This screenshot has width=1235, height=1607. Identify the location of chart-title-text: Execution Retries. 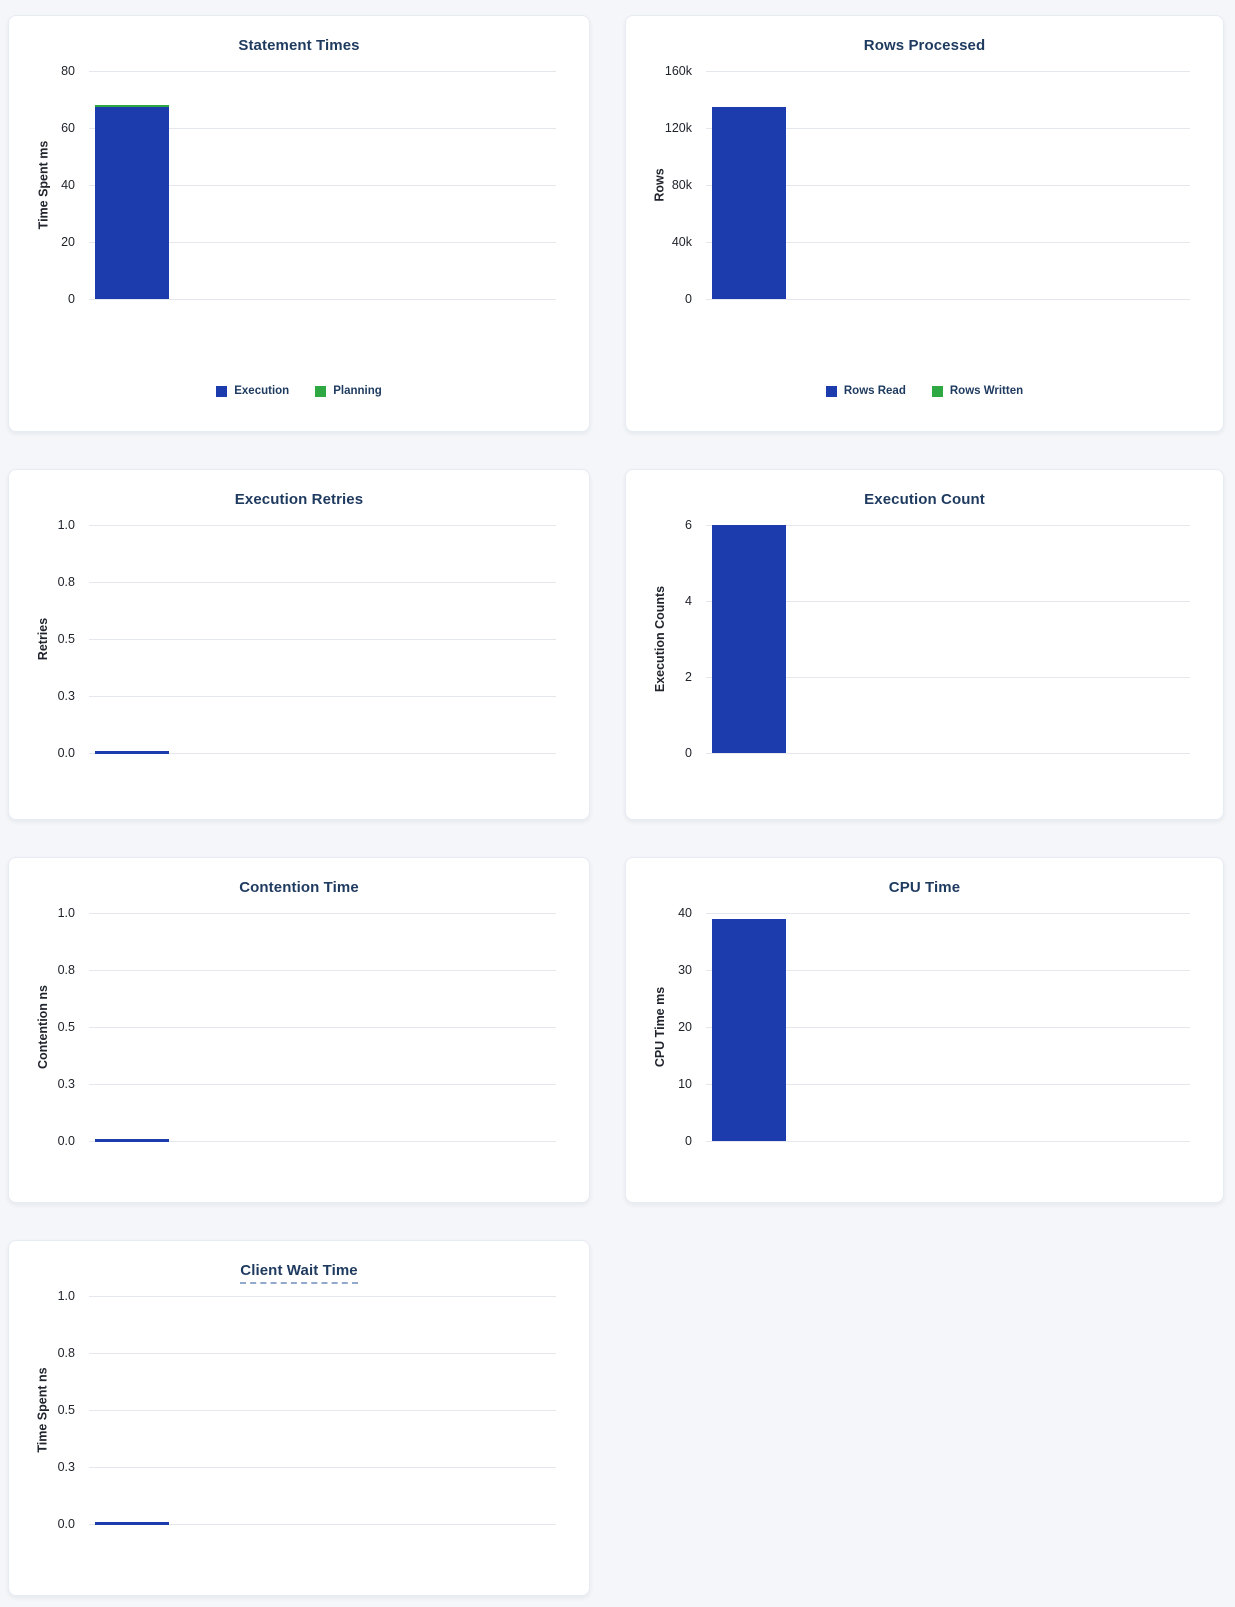
(299, 499).